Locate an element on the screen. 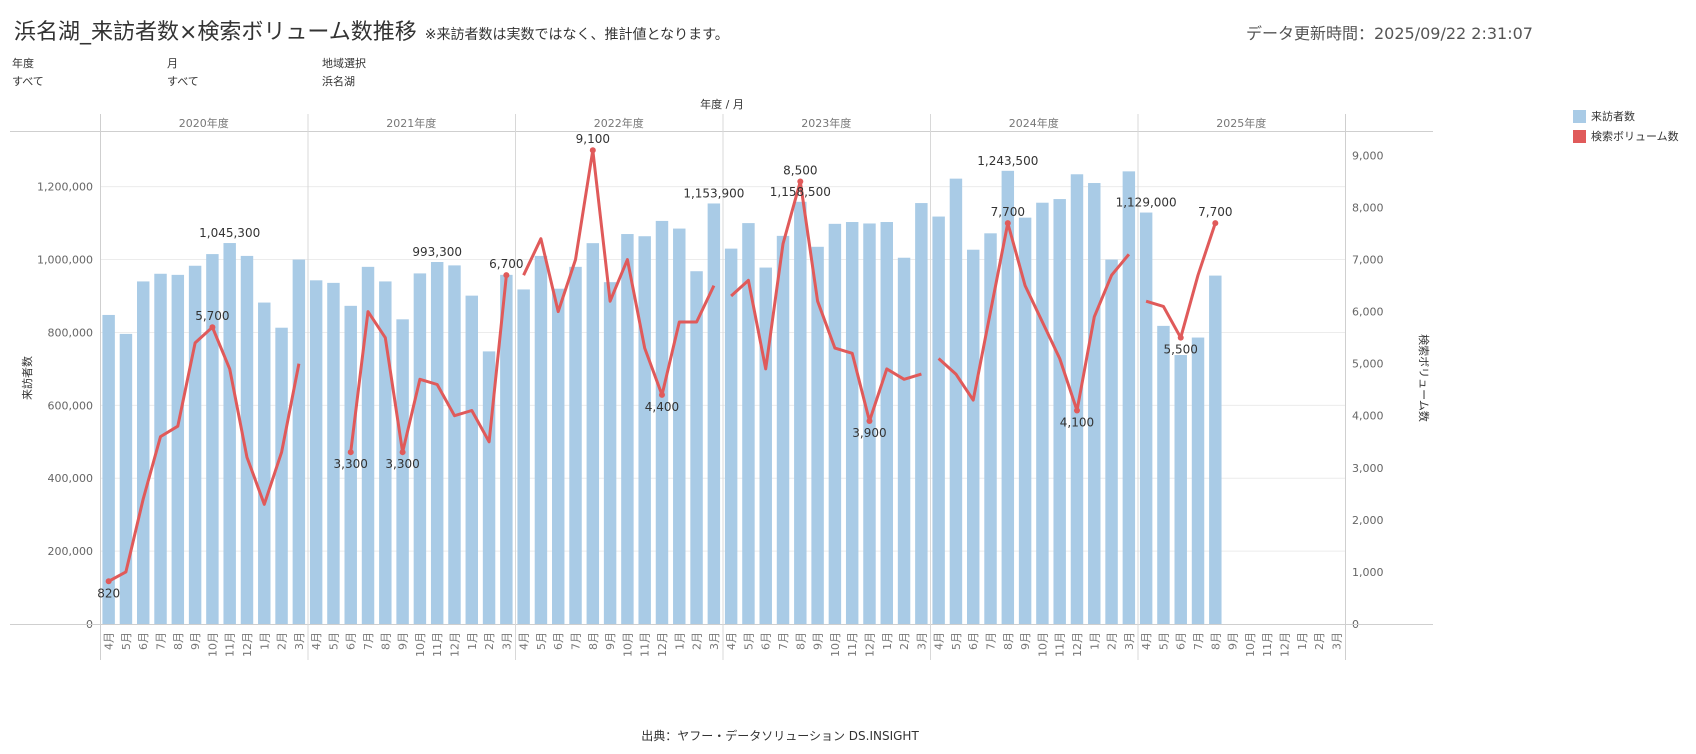  filter-month: 月 すべて is located at coordinates (242, 72).